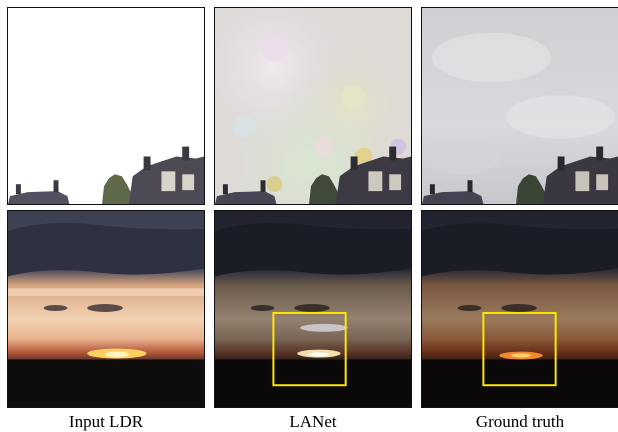 The width and height of the screenshot is (618, 432). I want to click on caption-ground-truth: Ground truth, so click(520, 421).